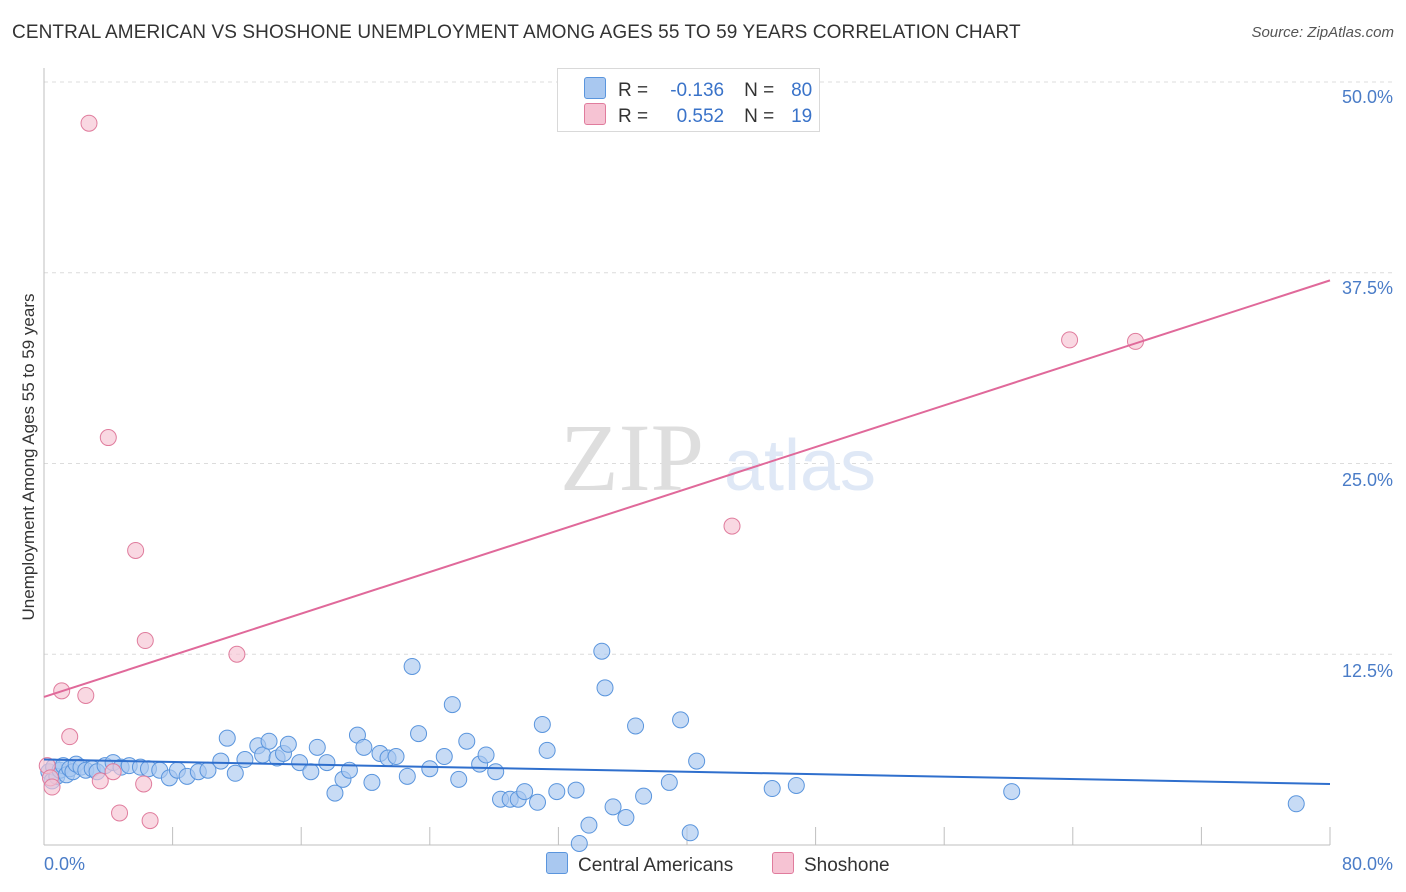 Image resolution: width=1406 pixels, height=892 pixels. I want to click on legend-swatch-pink, so click(595, 114).